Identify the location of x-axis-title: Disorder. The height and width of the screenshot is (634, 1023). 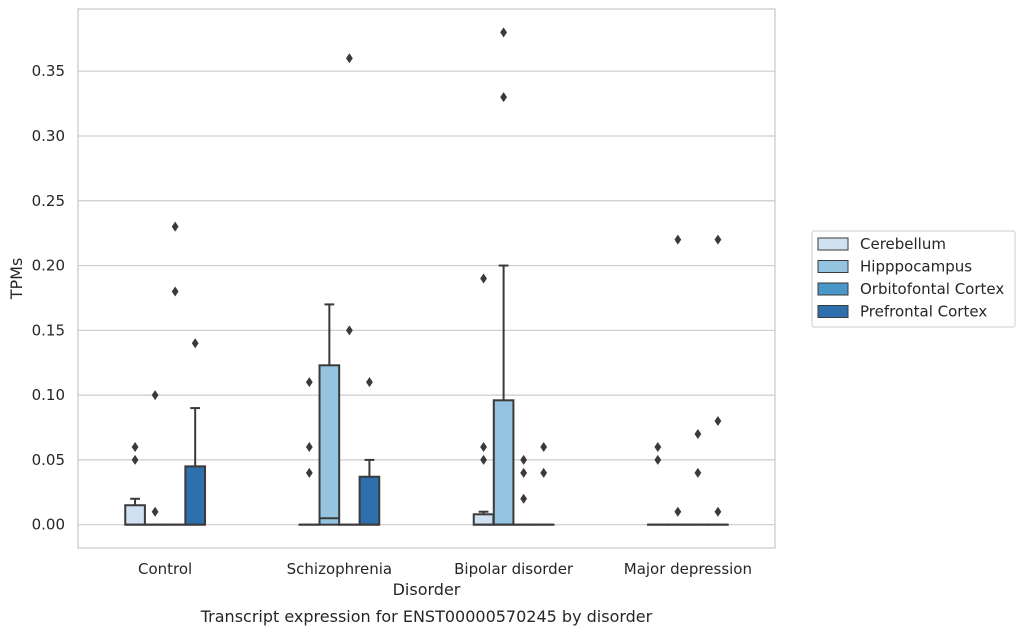
(427, 589).